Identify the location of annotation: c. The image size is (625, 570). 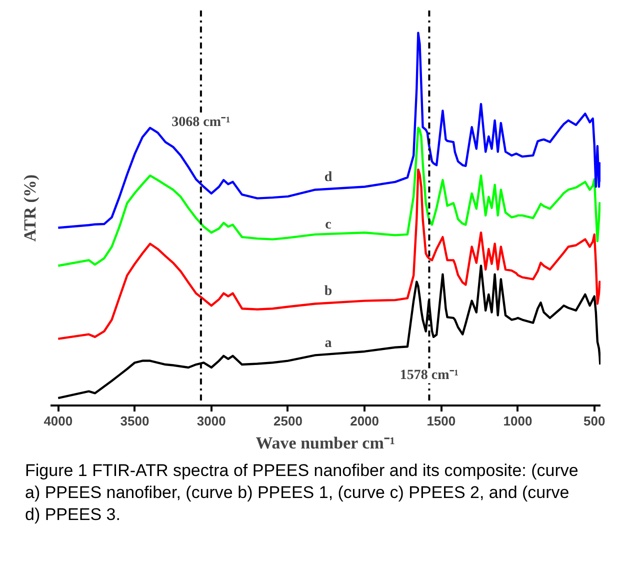
(328, 224).